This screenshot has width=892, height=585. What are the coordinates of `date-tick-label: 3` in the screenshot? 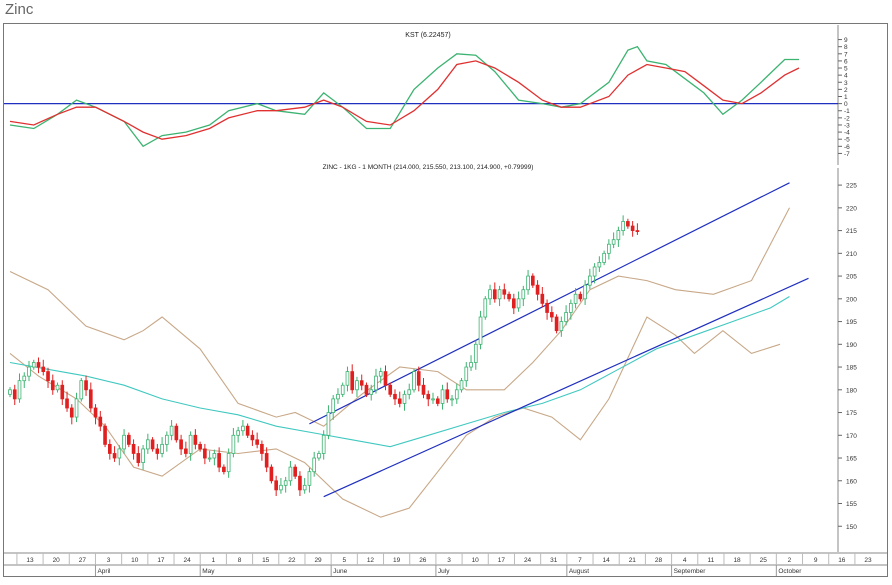 It's located at (449, 560).